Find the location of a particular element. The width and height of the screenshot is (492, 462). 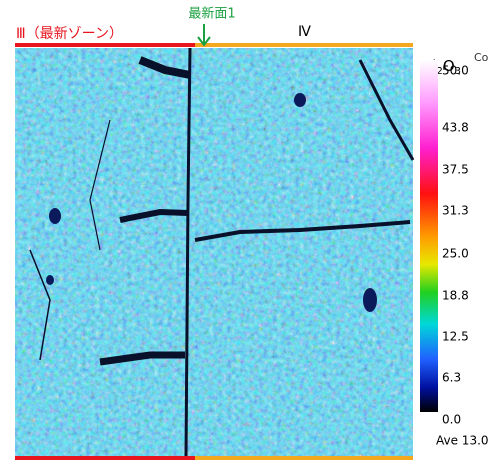

zone4-label: Ⅳ is located at coordinates (304, 32).